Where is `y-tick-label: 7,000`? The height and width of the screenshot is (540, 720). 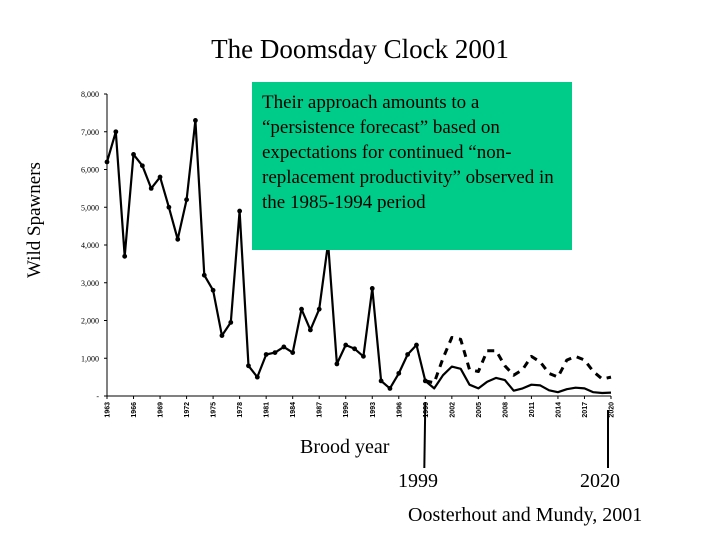 y-tick-label: 7,000 is located at coordinates (90, 132).